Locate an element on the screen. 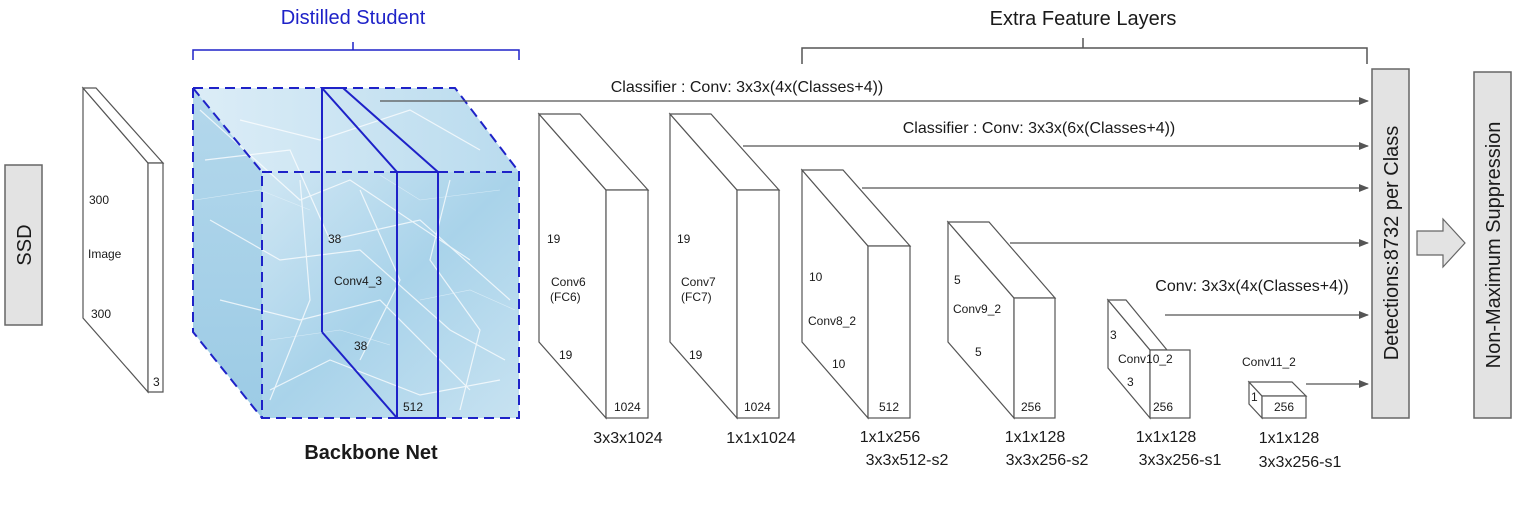  conv9-2-height-label: 5 is located at coordinates (957, 280).